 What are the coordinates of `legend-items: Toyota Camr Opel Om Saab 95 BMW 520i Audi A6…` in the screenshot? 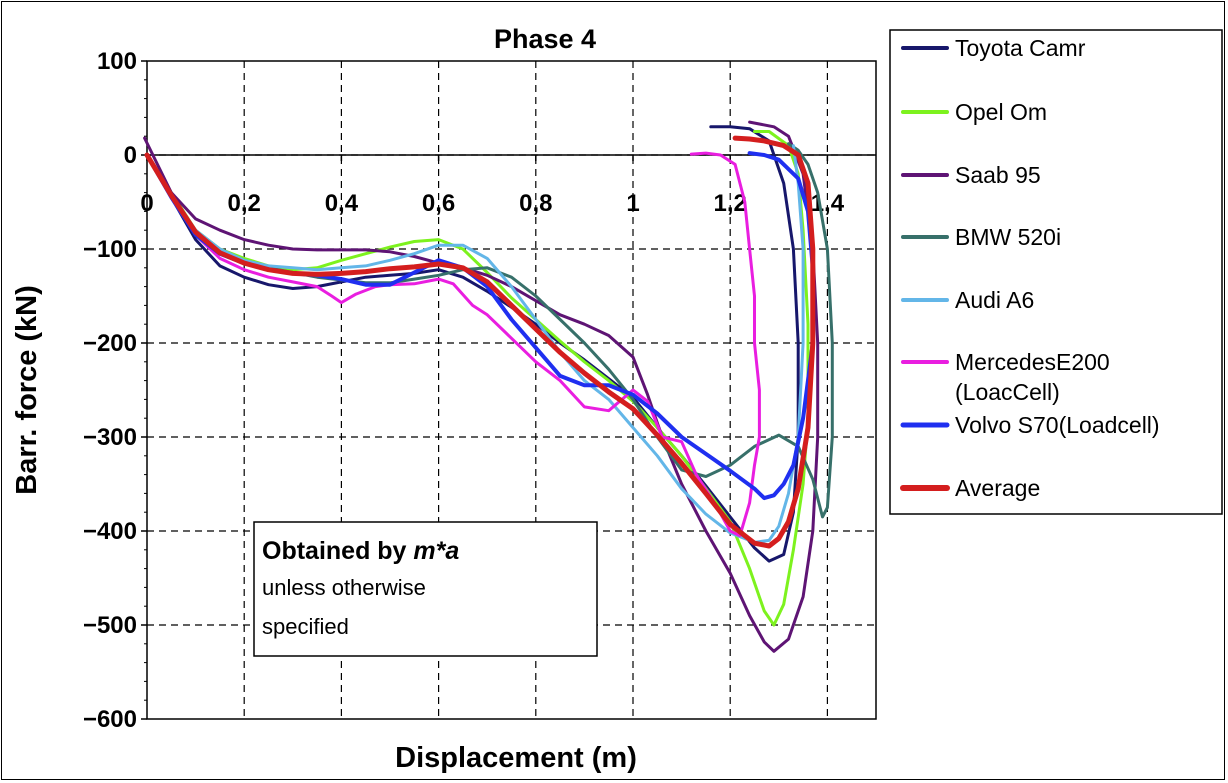 It's located at (1030, 268).